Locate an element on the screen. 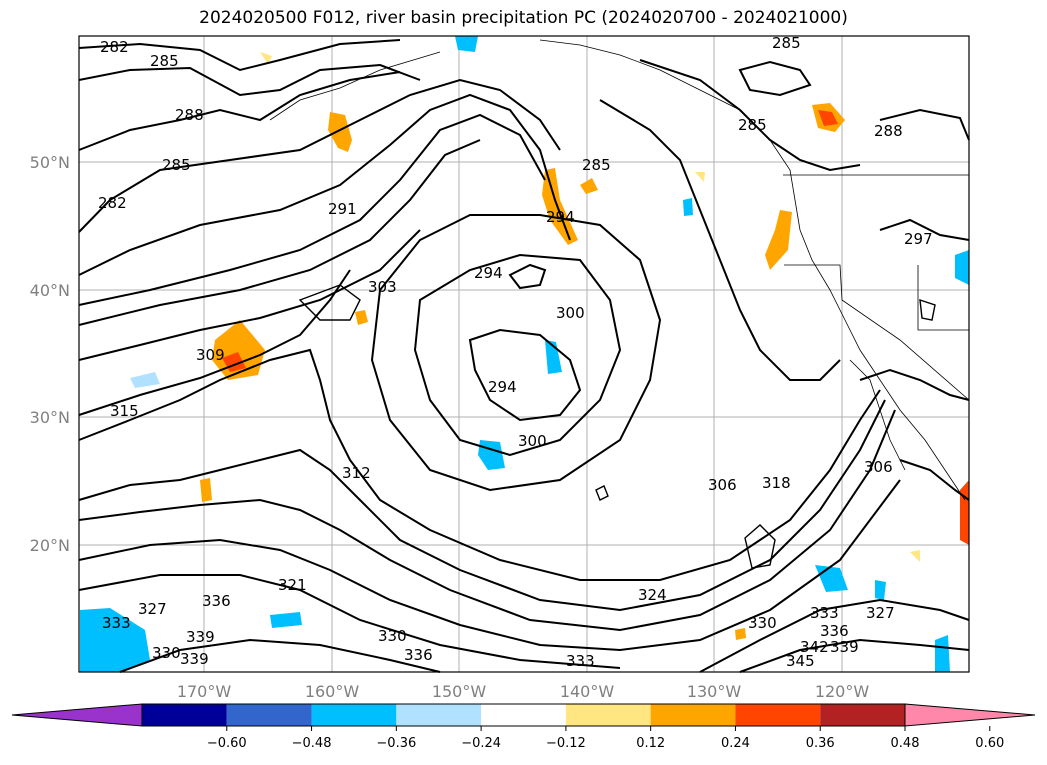 Image resolution: width=1047 pixels, height=765 pixels. lon-label: 120°W is located at coordinates (842, 691).